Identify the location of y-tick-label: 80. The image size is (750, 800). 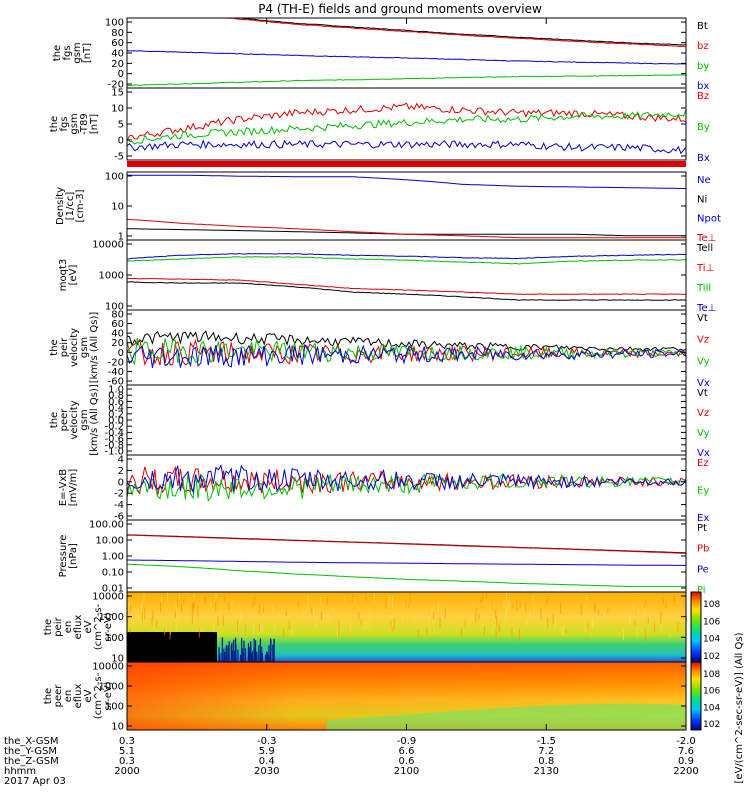
(117, 33).